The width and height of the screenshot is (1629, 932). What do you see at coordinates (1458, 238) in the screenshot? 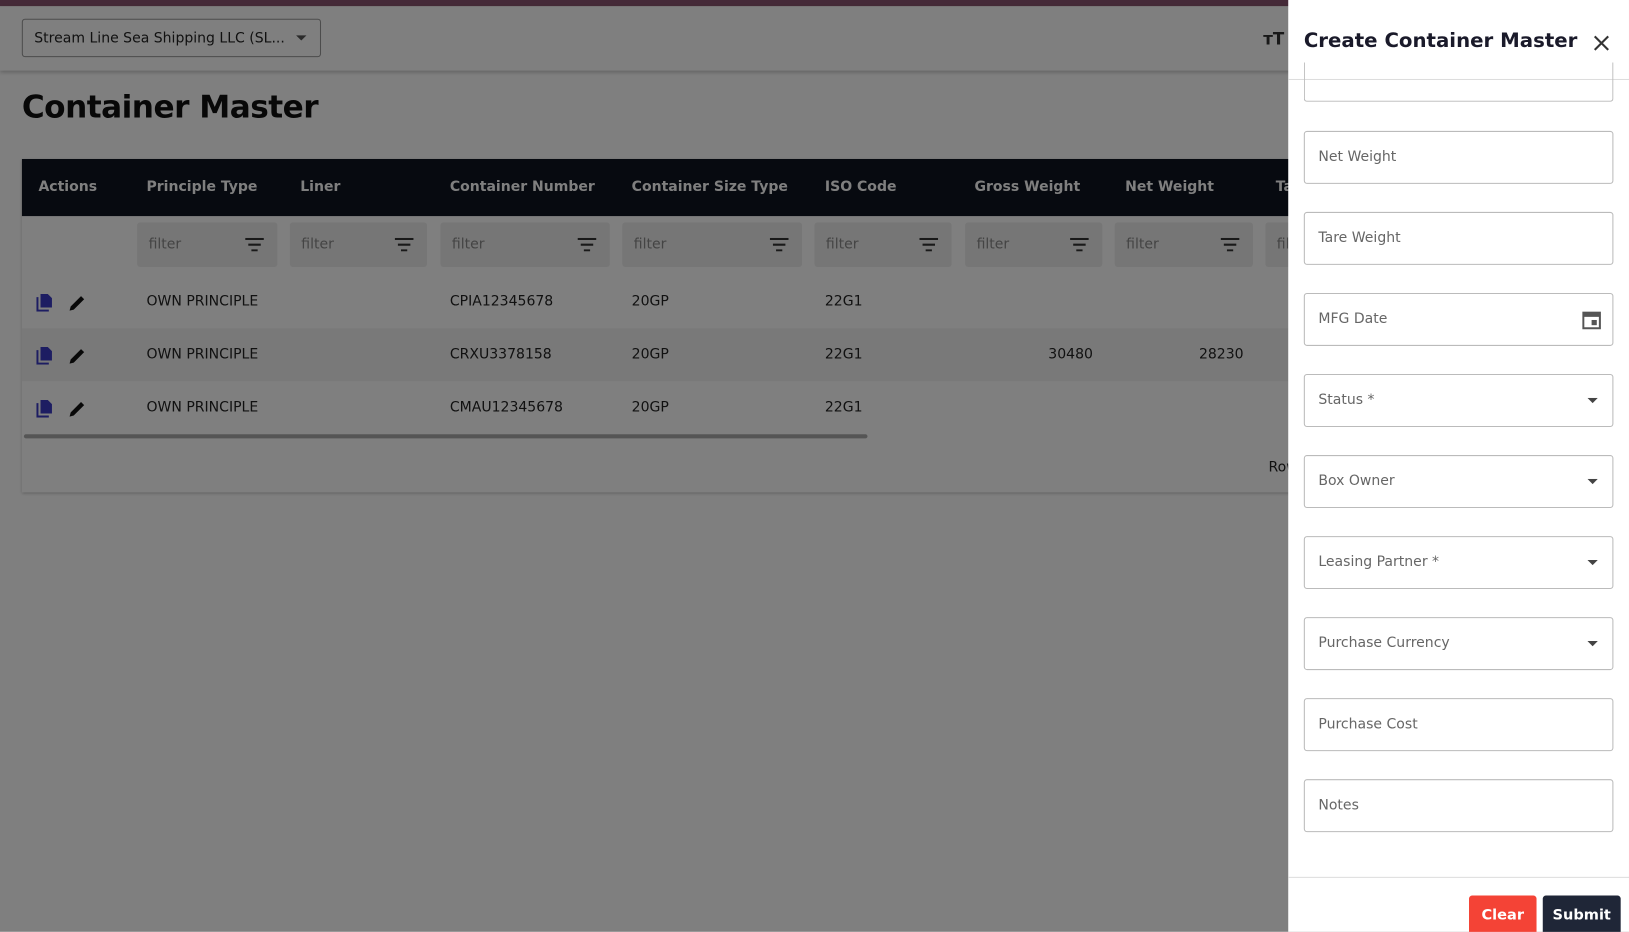
I see `form-field: Tare Weight` at bounding box center [1458, 238].